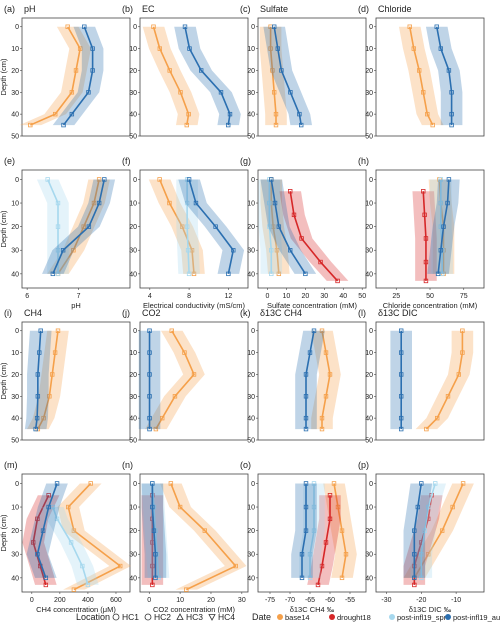  Describe the element at coordinates (130, 617) in the screenshot. I see `legend-location: HC1` at that location.